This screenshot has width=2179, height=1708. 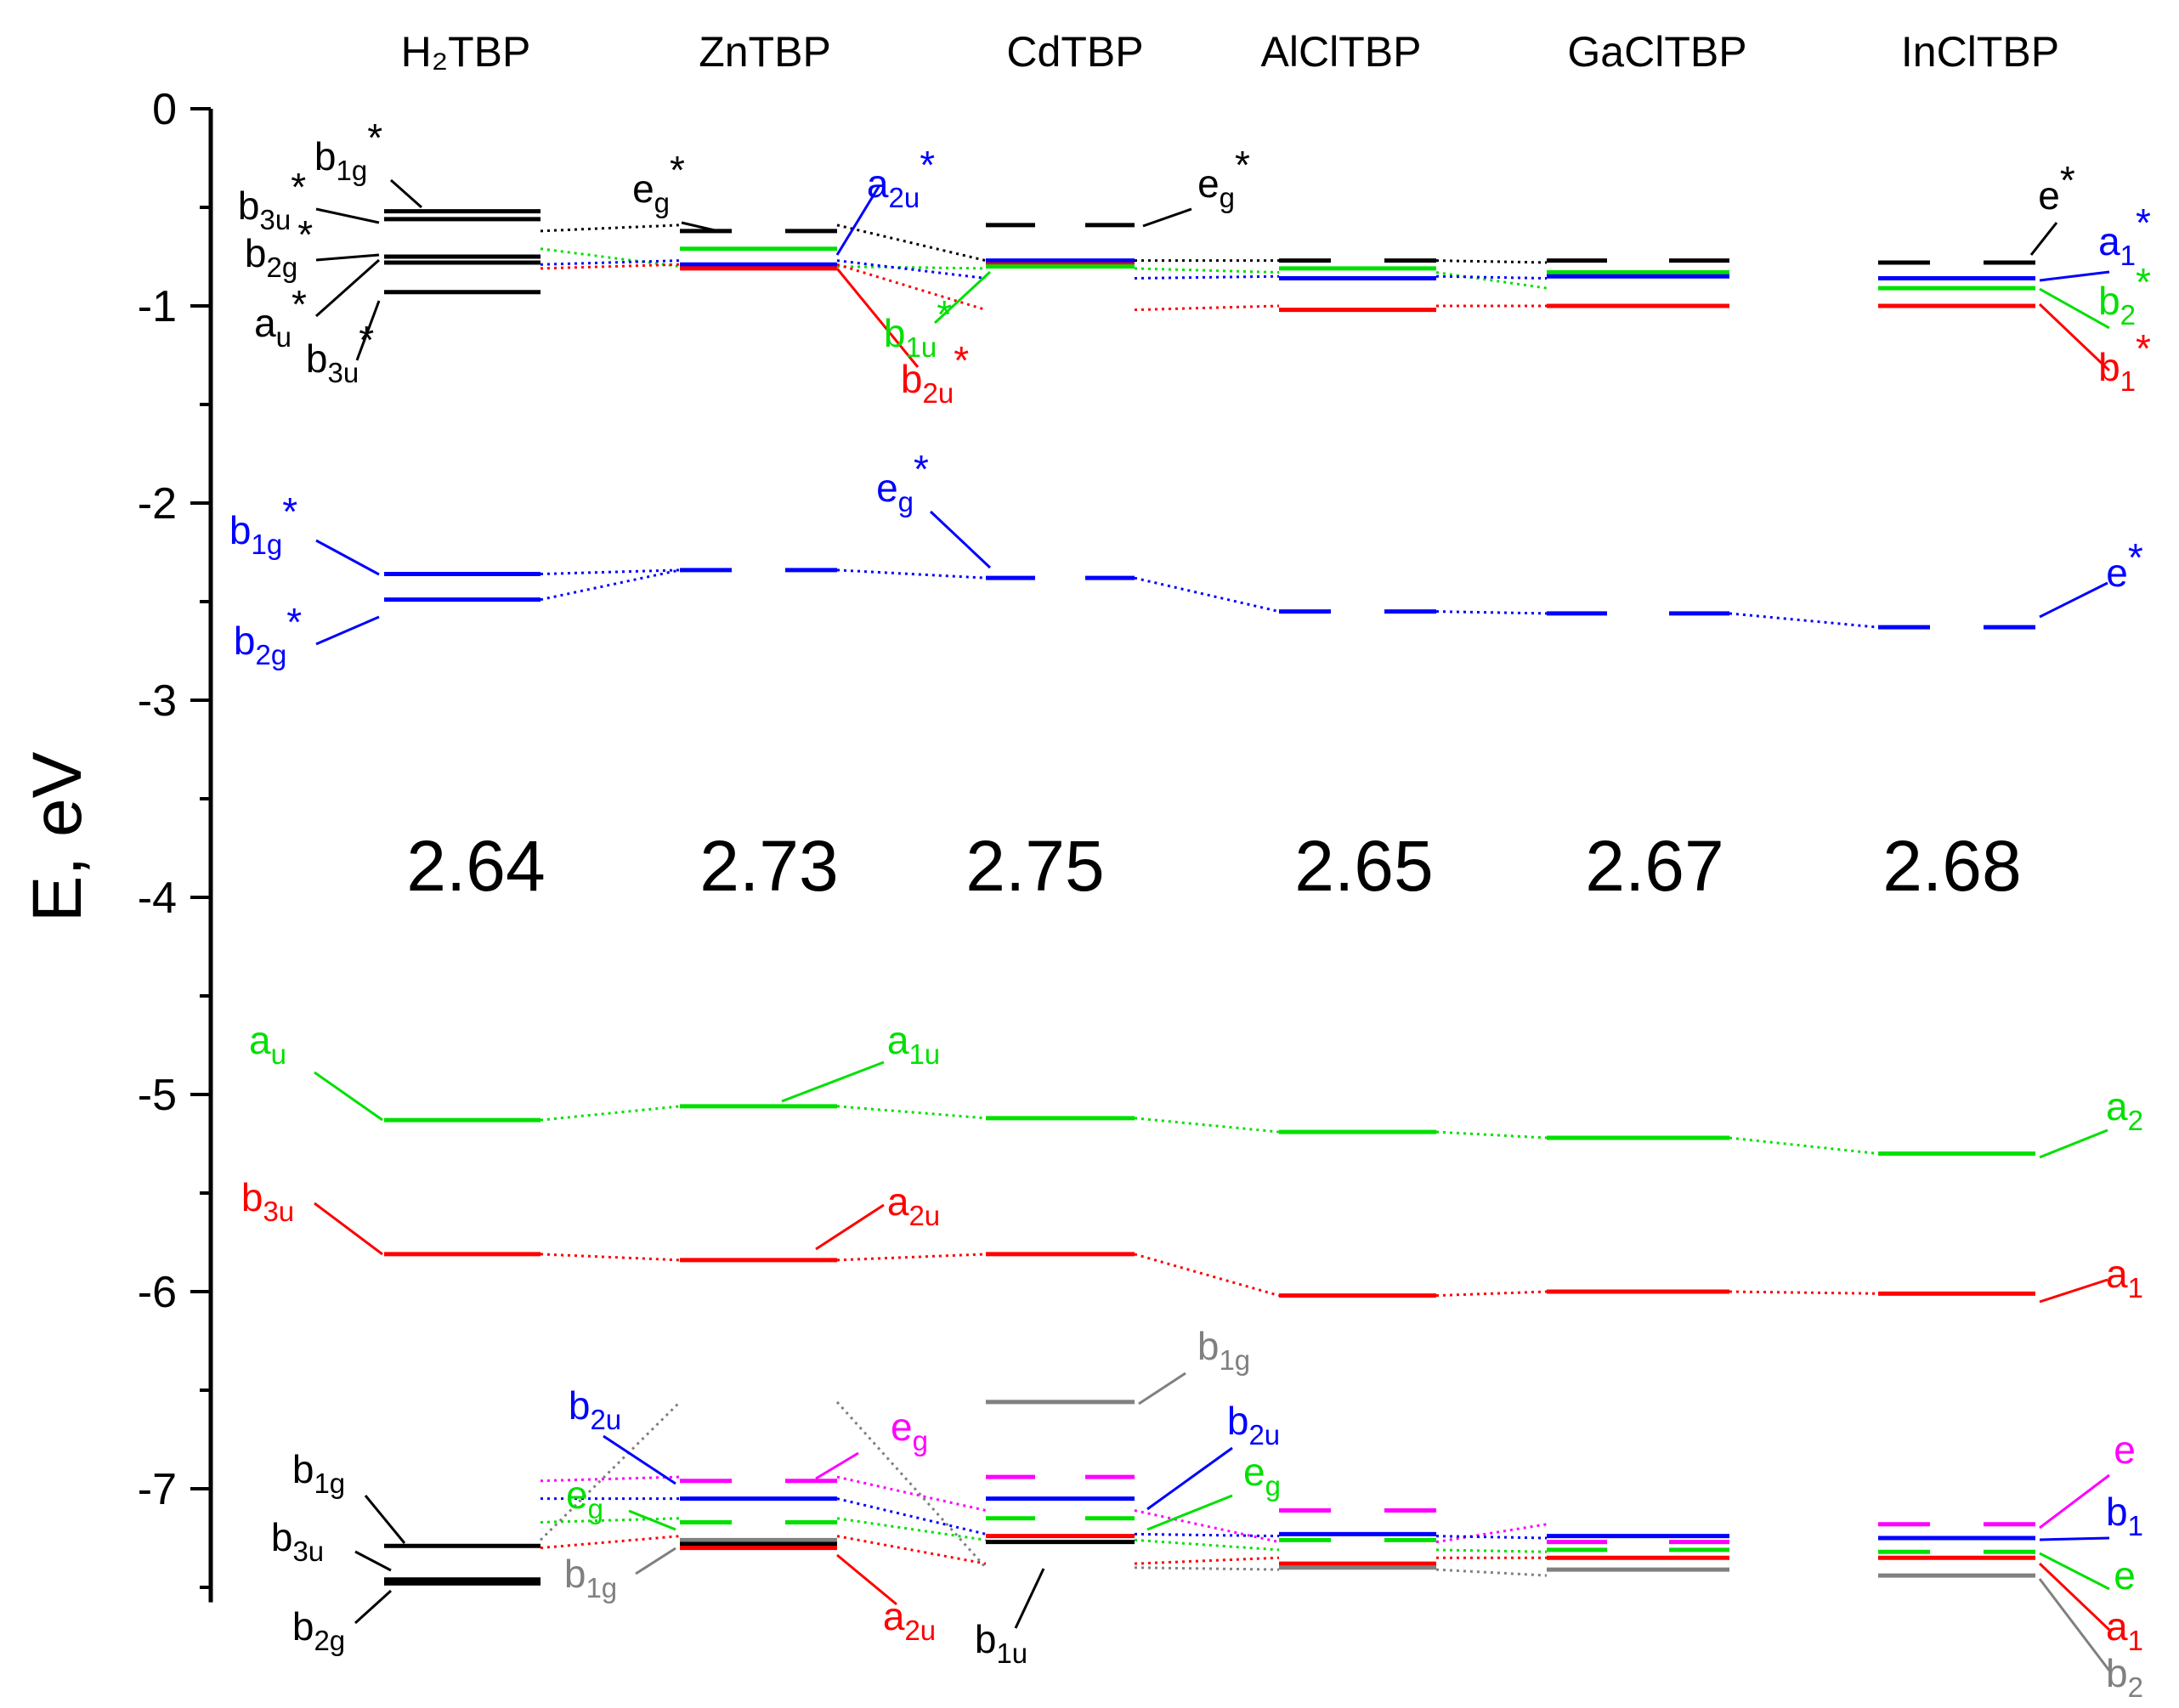 I want to click on homo-lumo-gap-value: 2.73, so click(x=769, y=866).